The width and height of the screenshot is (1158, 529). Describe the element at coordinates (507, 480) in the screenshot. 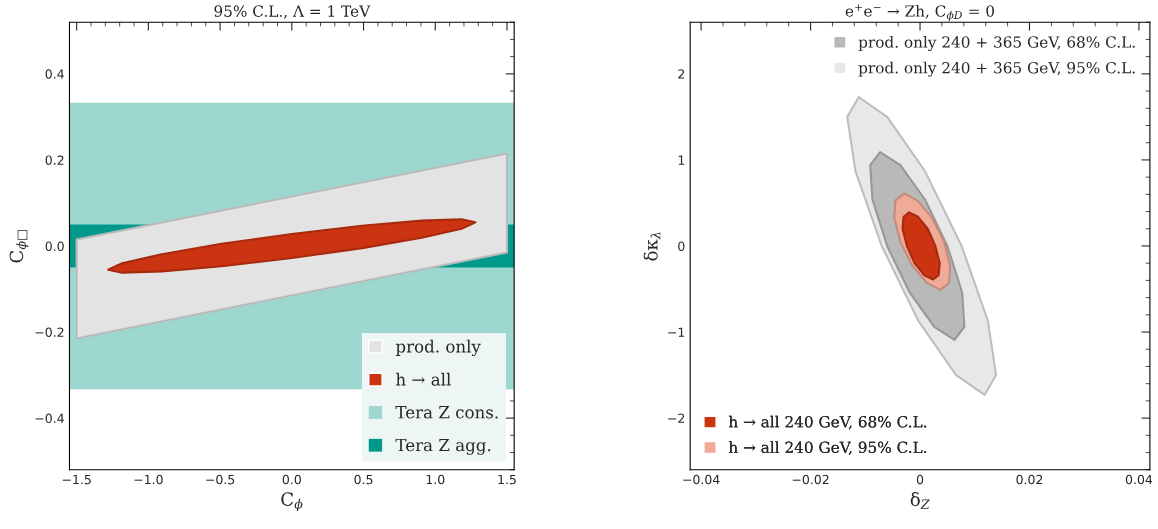

I see `x-tick-label: 1.5` at that location.